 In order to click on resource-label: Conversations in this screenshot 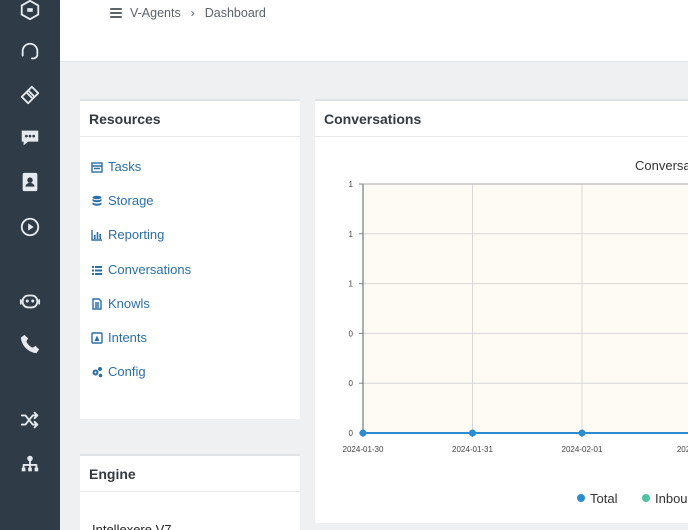, I will do `click(150, 269)`.